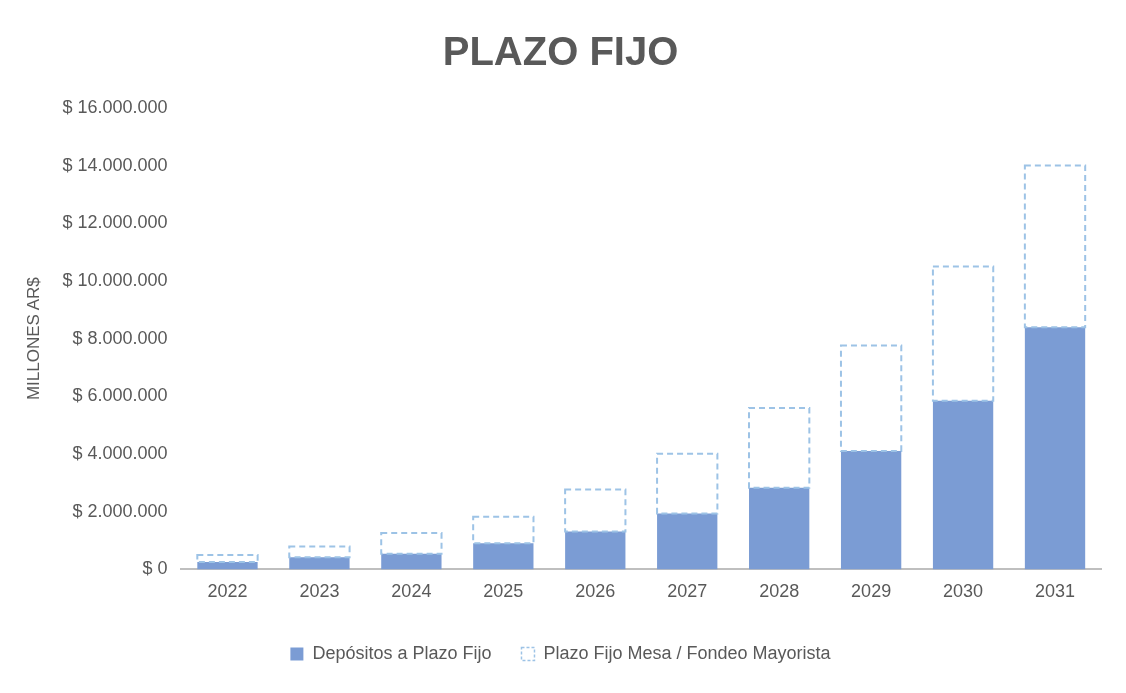  What do you see at coordinates (503, 591) in the screenshot?
I see `x-tick-label: 2025` at bounding box center [503, 591].